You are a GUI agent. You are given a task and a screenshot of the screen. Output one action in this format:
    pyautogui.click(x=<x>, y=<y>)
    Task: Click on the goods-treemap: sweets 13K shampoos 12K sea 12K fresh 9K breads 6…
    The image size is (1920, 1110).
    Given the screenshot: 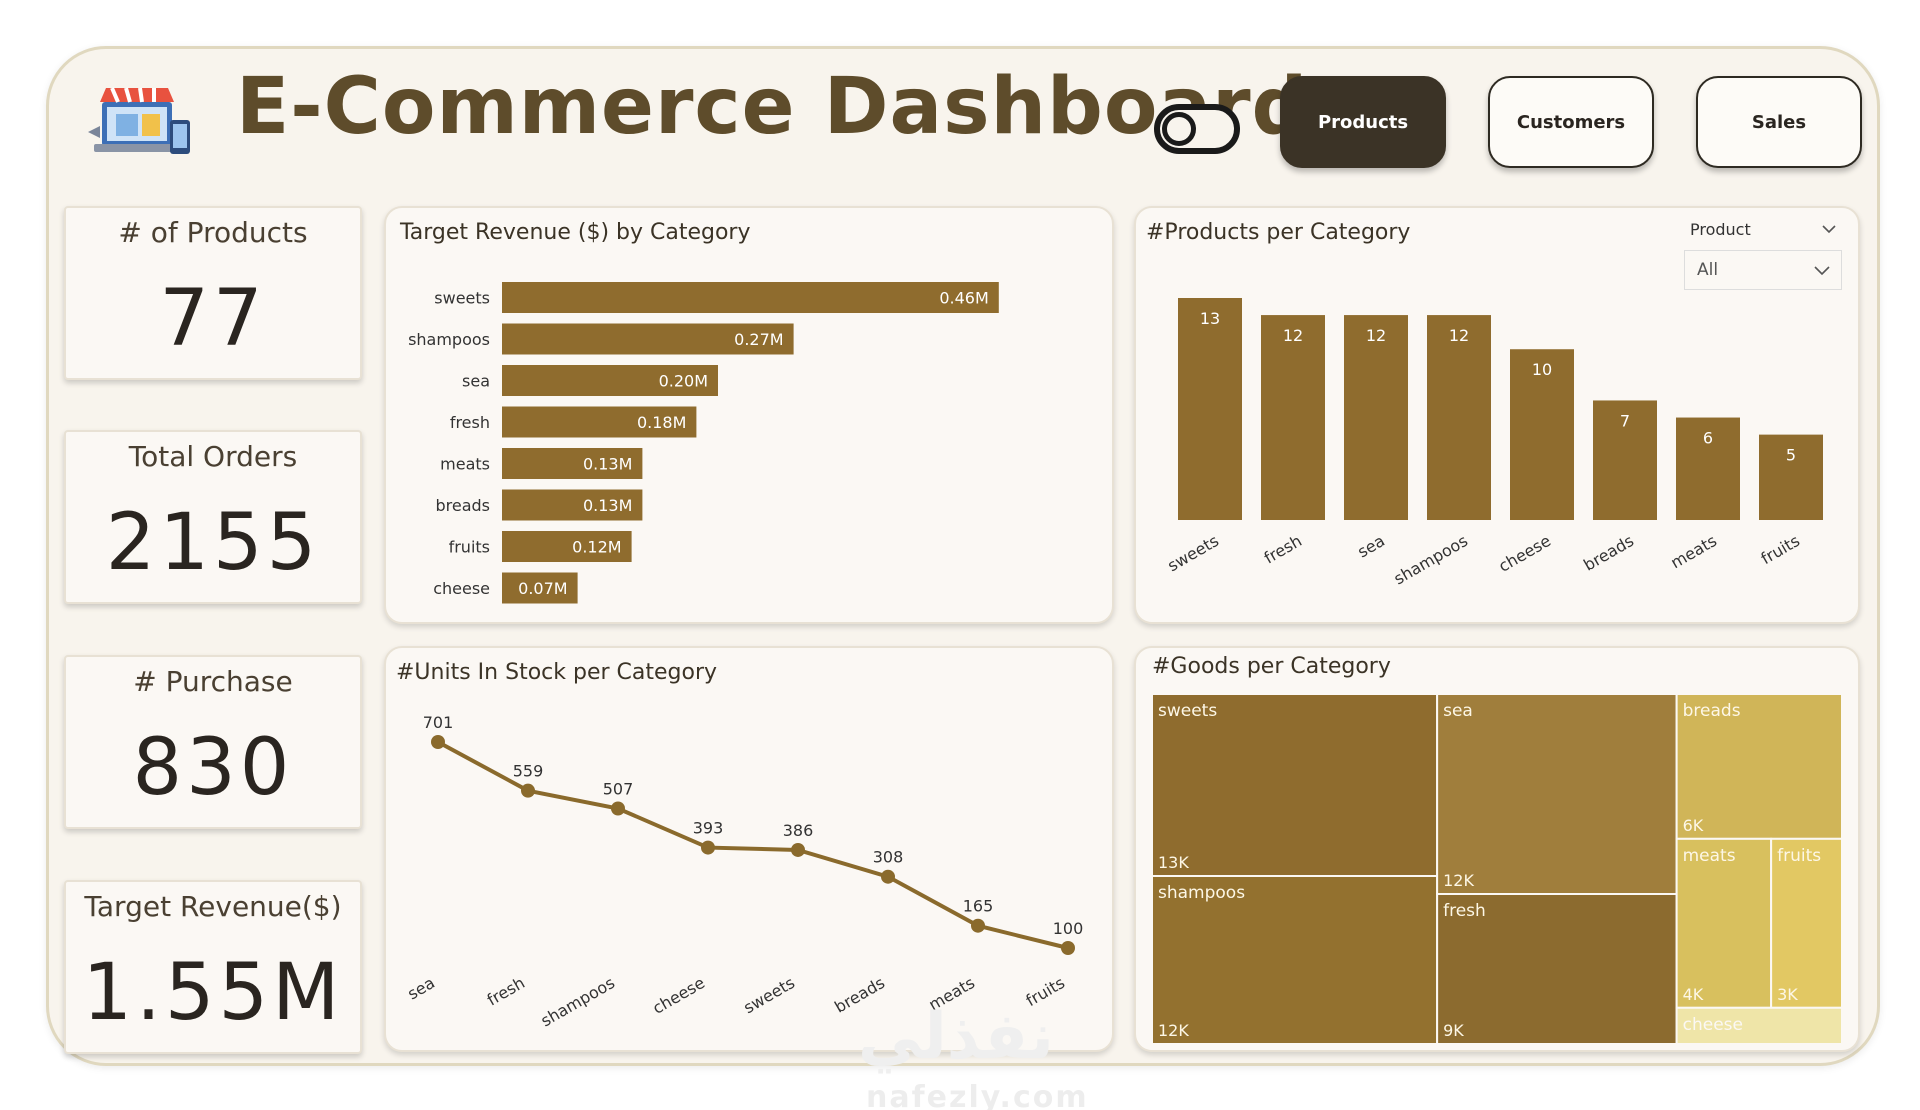 What is the action you would take?
    pyautogui.click(x=1497, y=869)
    